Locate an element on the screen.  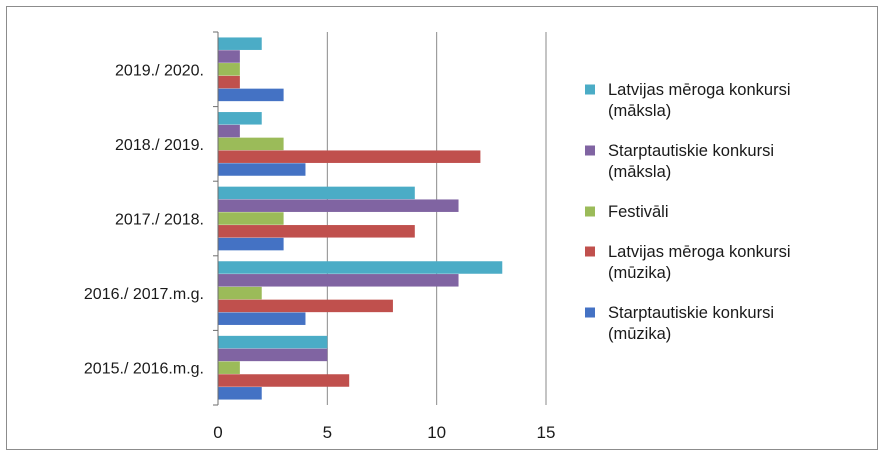
category-label: 2017./ 2018. is located at coordinates (159, 220).